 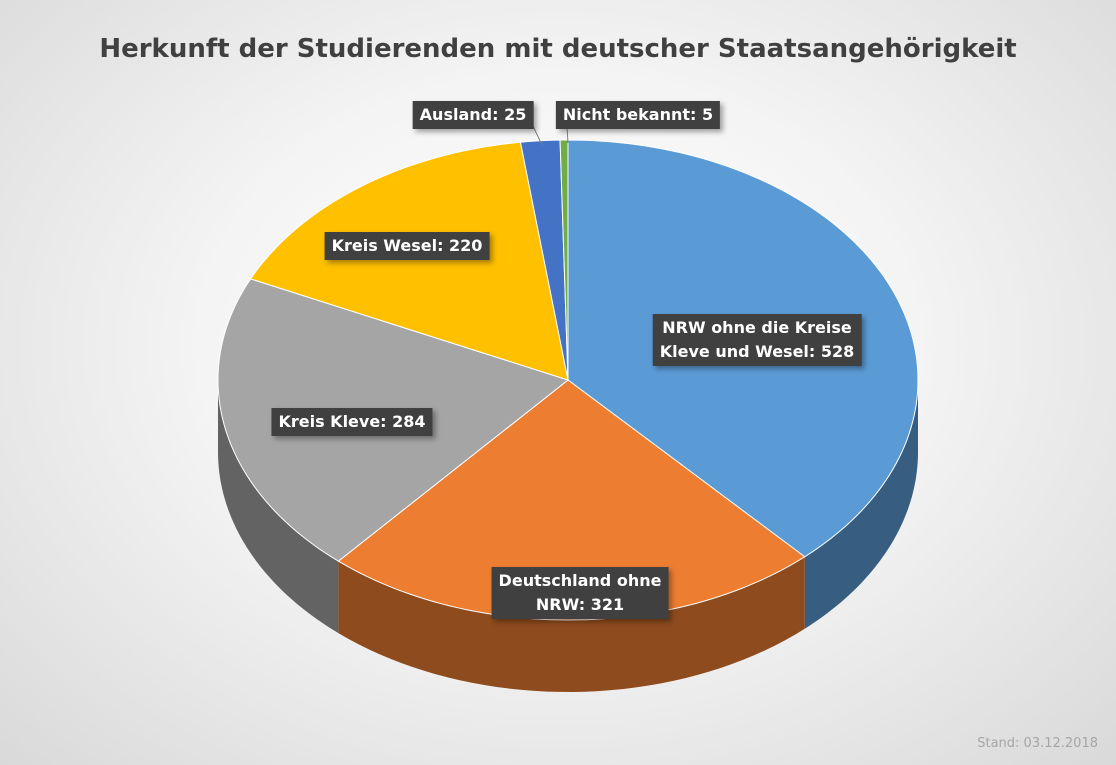 I want to click on data-label: Deutschland ohne NRW: 321, so click(x=580, y=593).